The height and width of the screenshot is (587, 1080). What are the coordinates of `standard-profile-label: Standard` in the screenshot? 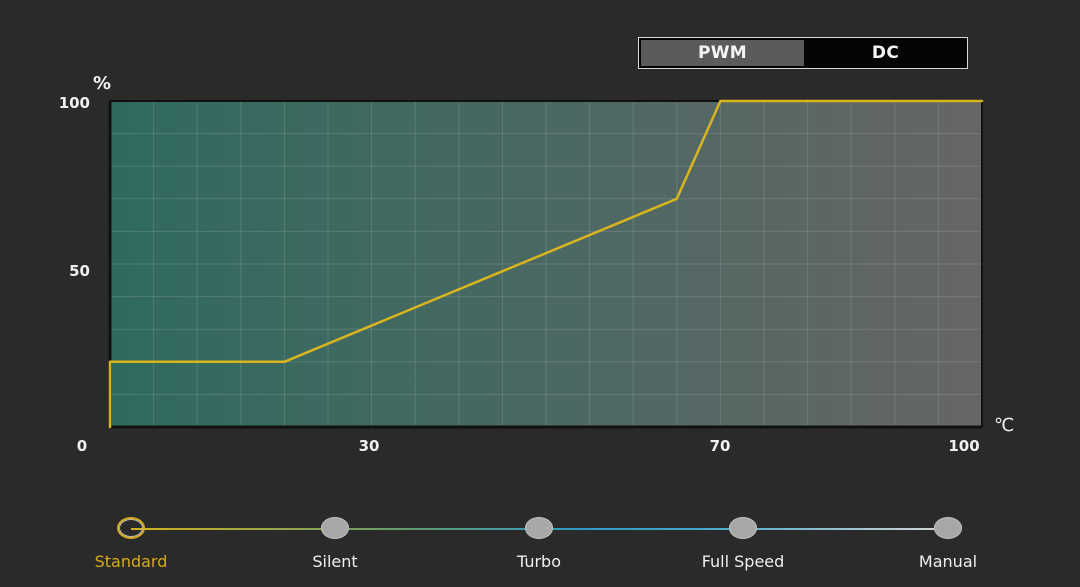 It's located at (131, 561).